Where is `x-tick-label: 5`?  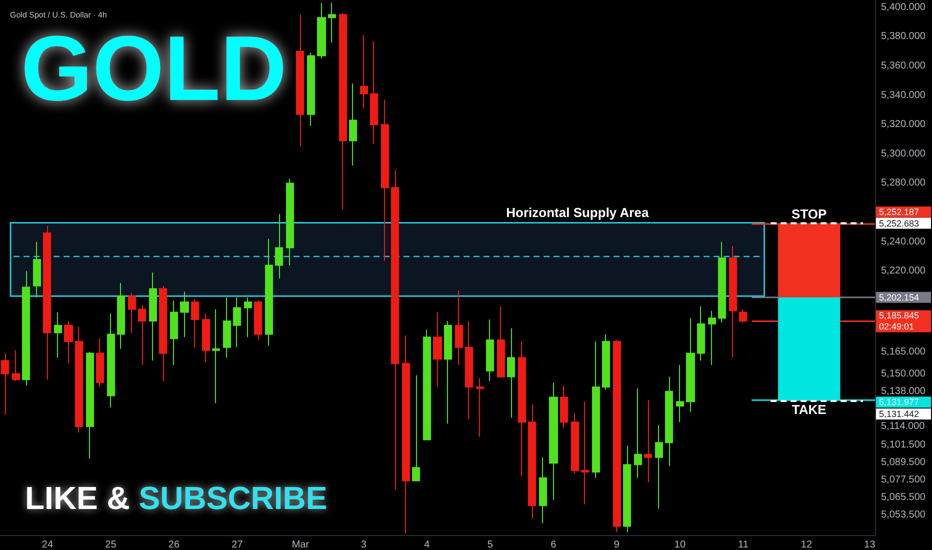 x-tick-label: 5 is located at coordinates (490, 545).